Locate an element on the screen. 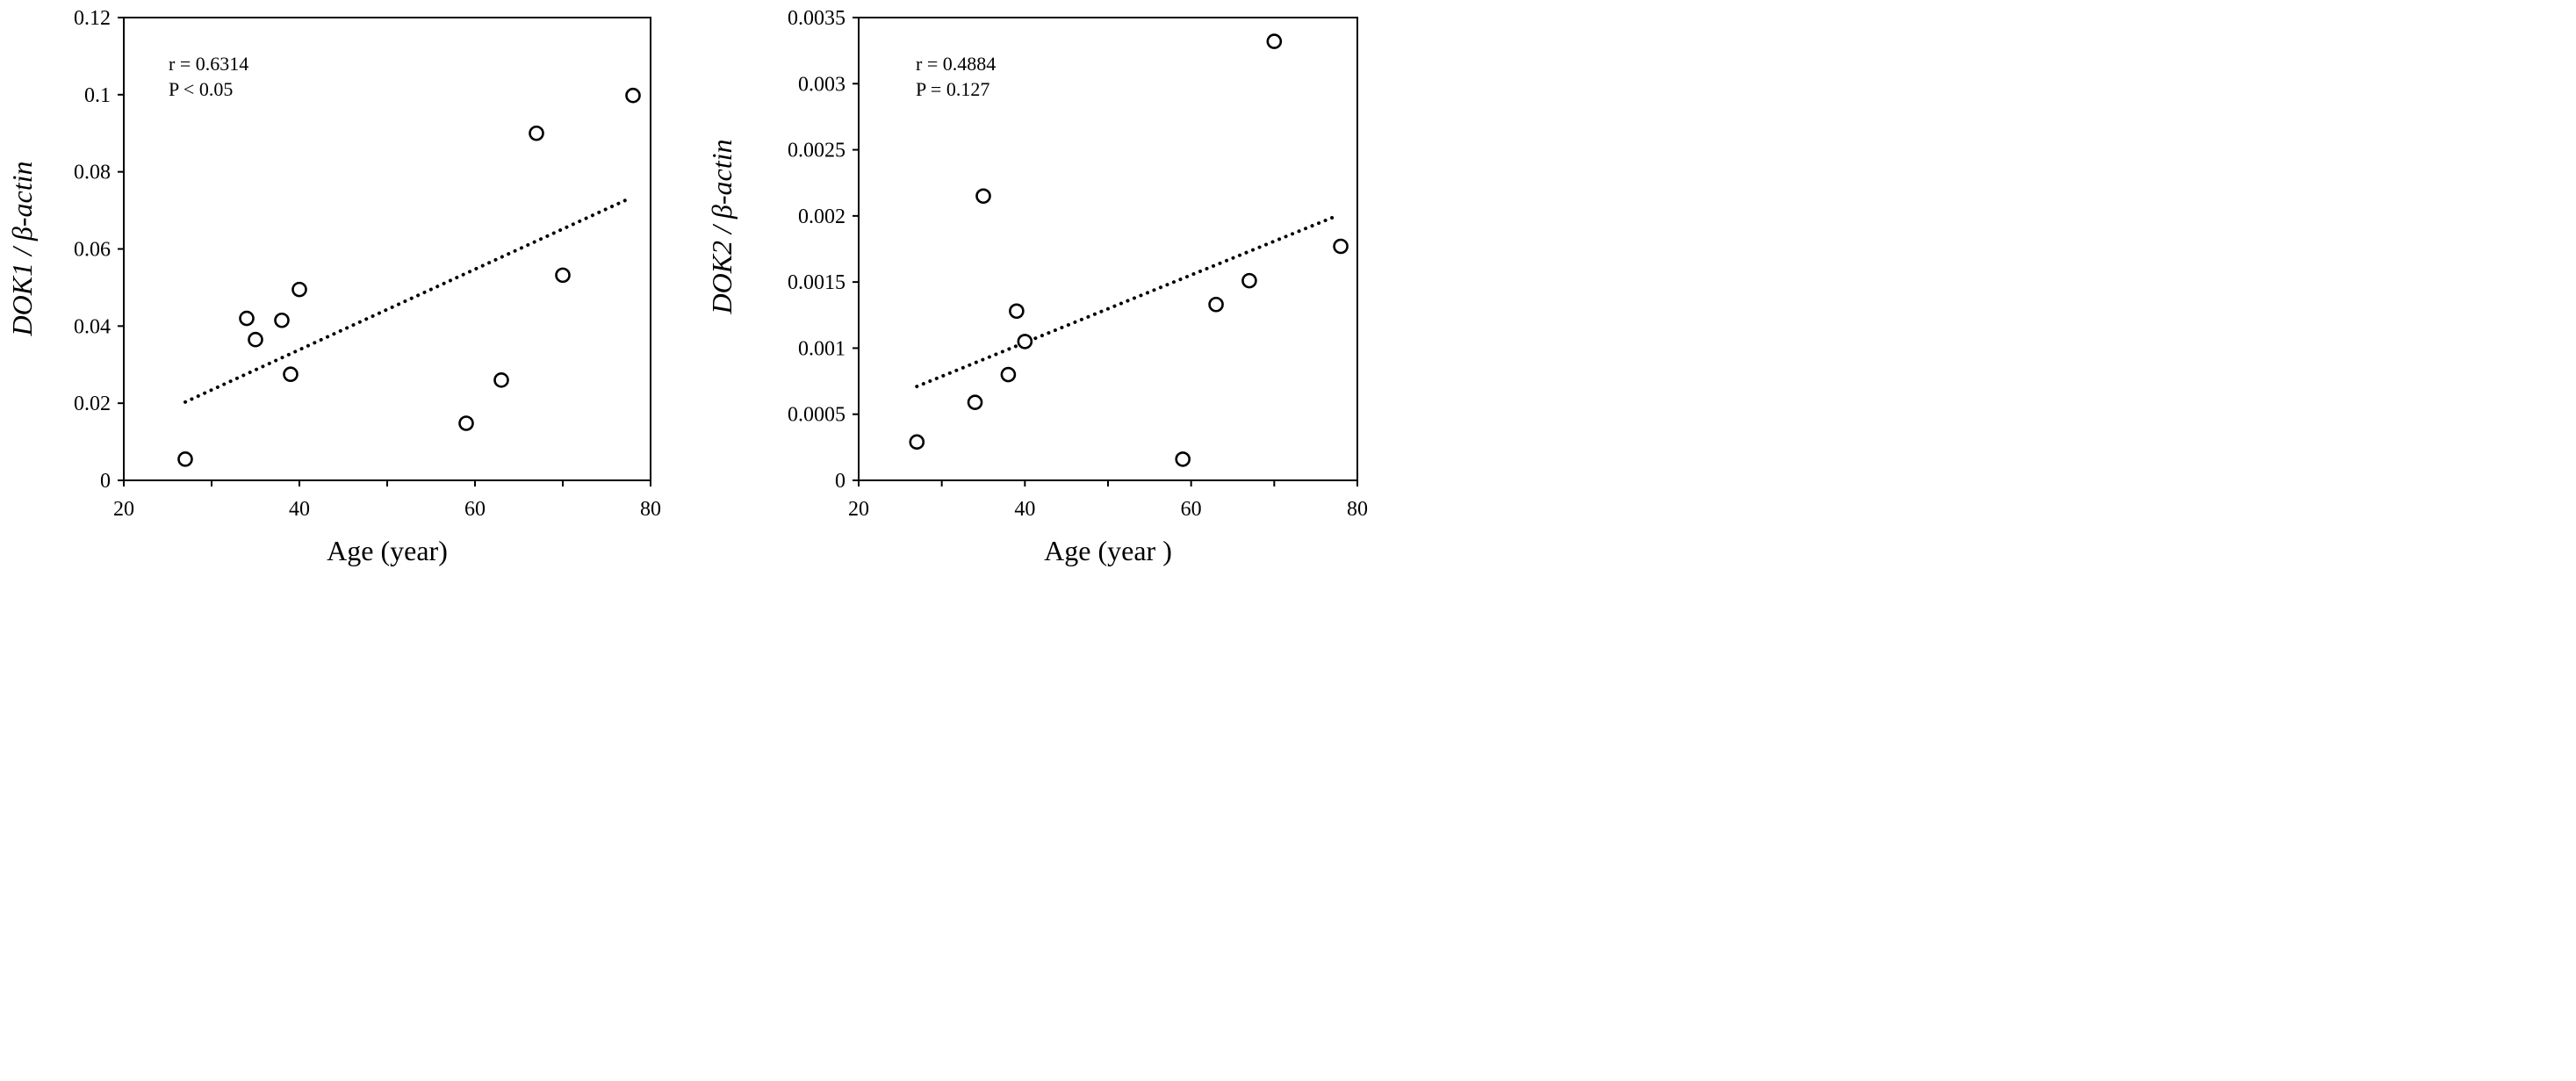  y-tick-label: 0.002 is located at coordinates (821, 216).